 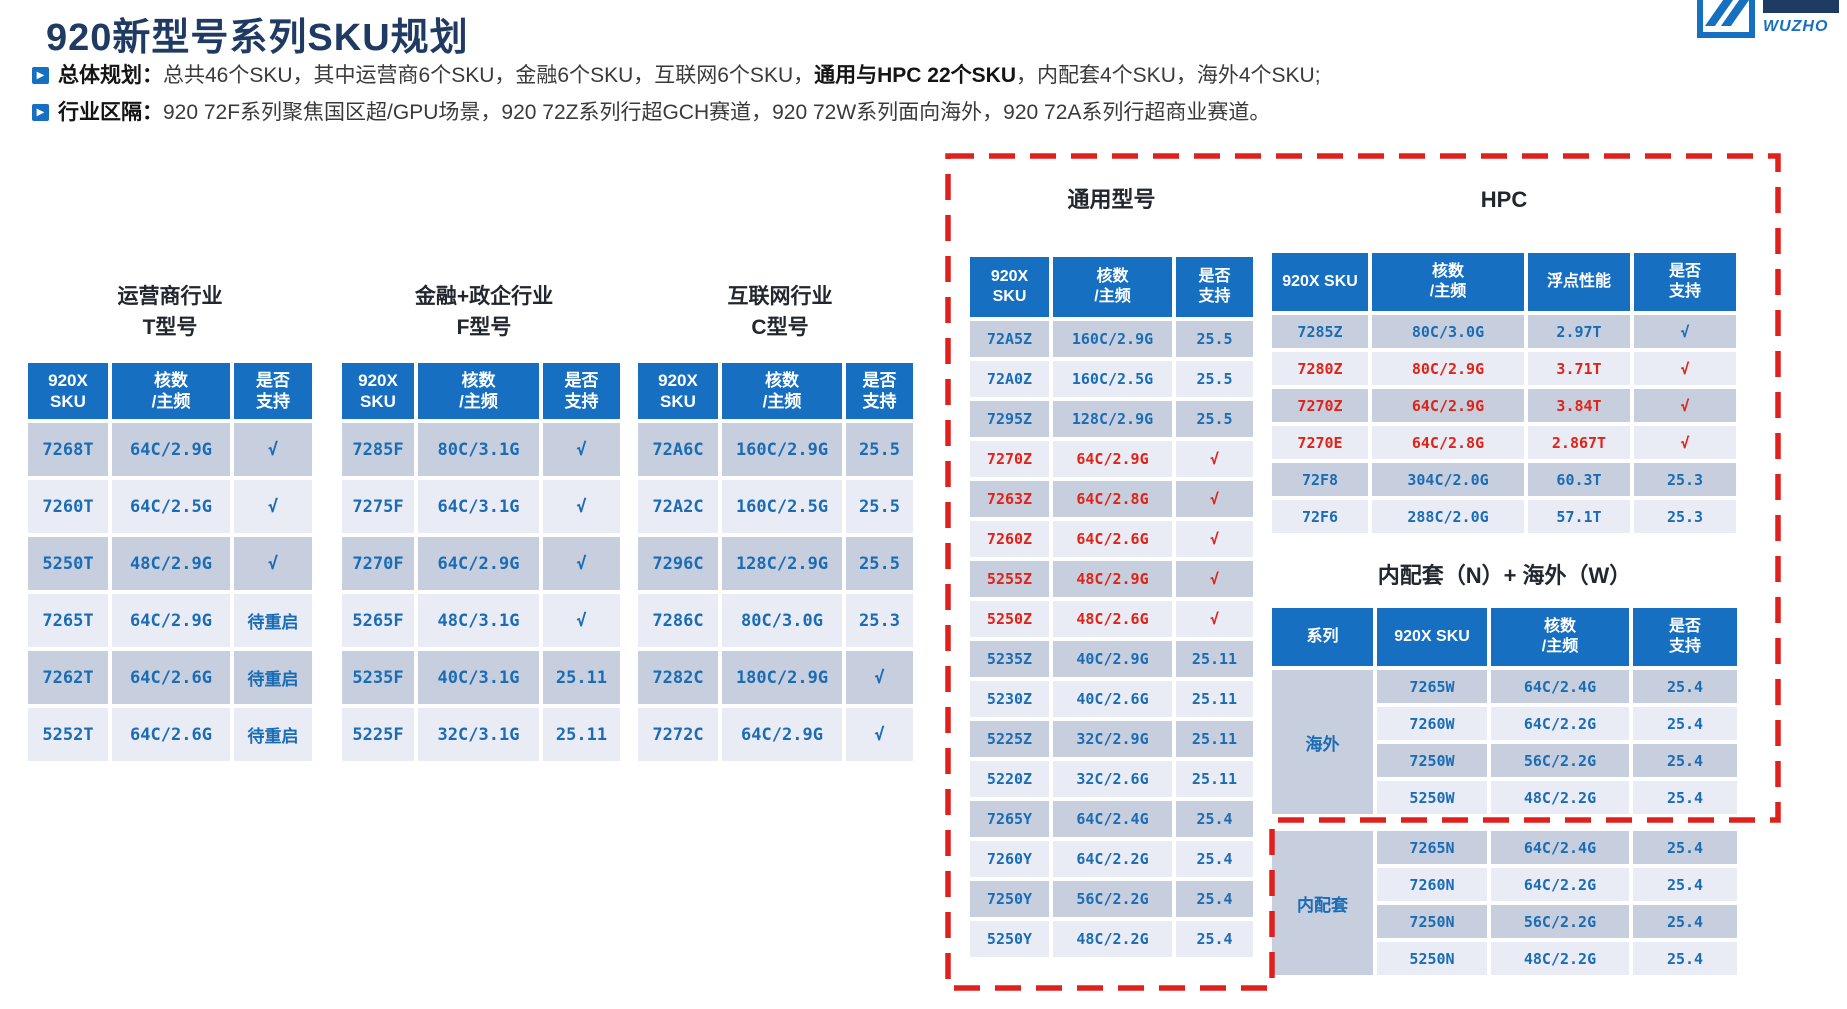 I want to click on table-row: 7282C 180C/2.9G √, so click(x=775, y=677).